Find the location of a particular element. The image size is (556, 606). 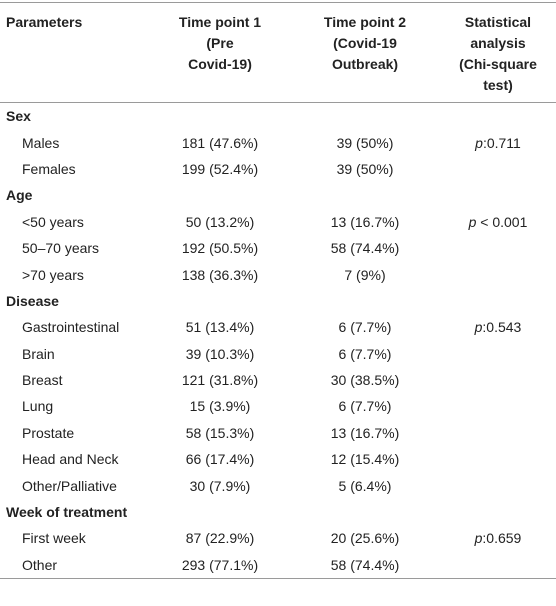

p-value: < 0.001 is located at coordinates (502, 221).